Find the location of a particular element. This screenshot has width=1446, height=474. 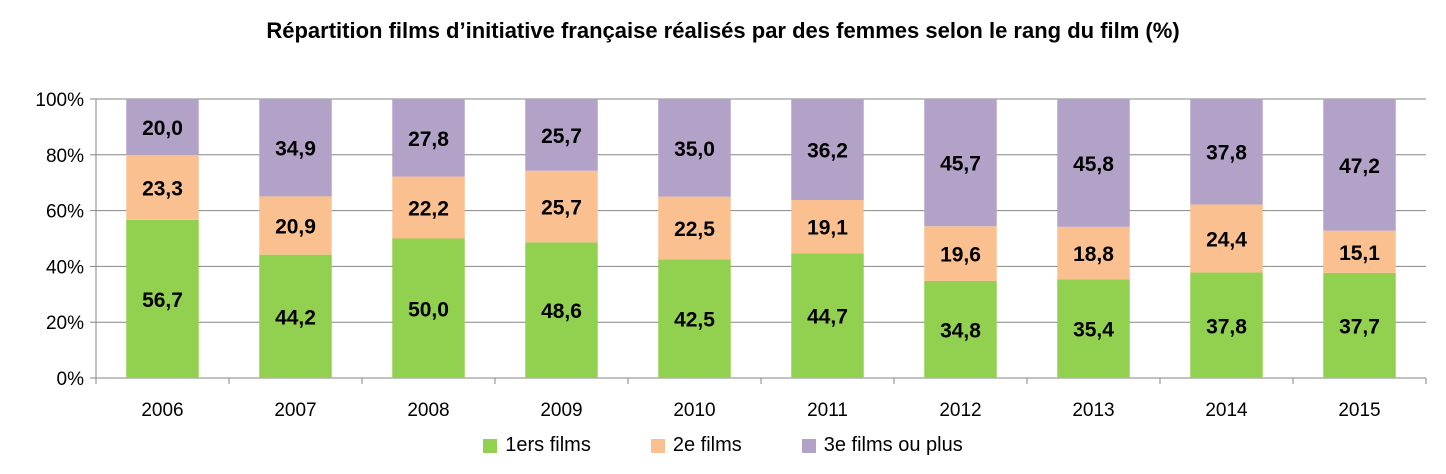

data-label: 35,0 is located at coordinates (694, 149).